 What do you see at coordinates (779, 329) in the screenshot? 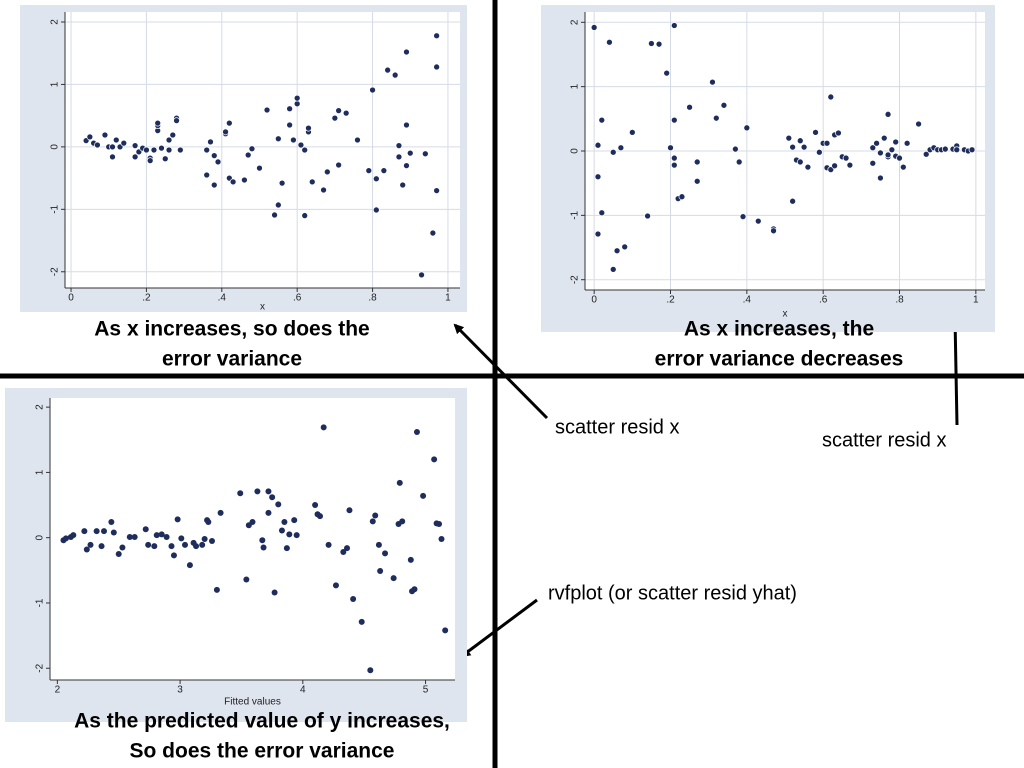
I see `caption: As x increases, the` at bounding box center [779, 329].